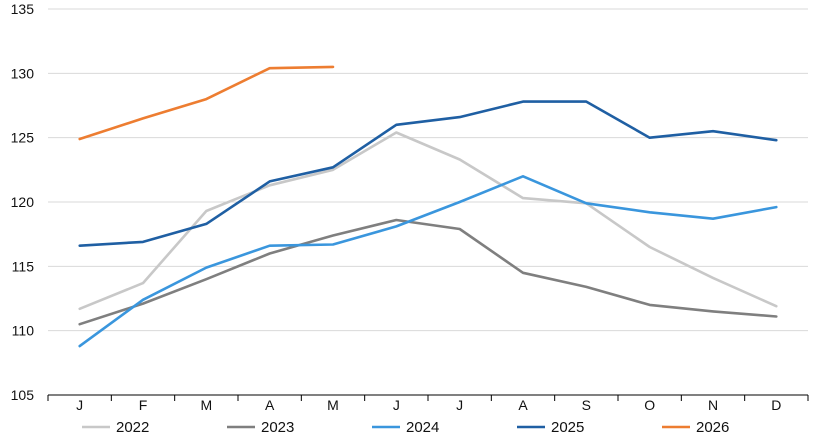  What do you see at coordinates (23, 266) in the screenshot?
I see `y-tick-label: 115` at bounding box center [23, 266].